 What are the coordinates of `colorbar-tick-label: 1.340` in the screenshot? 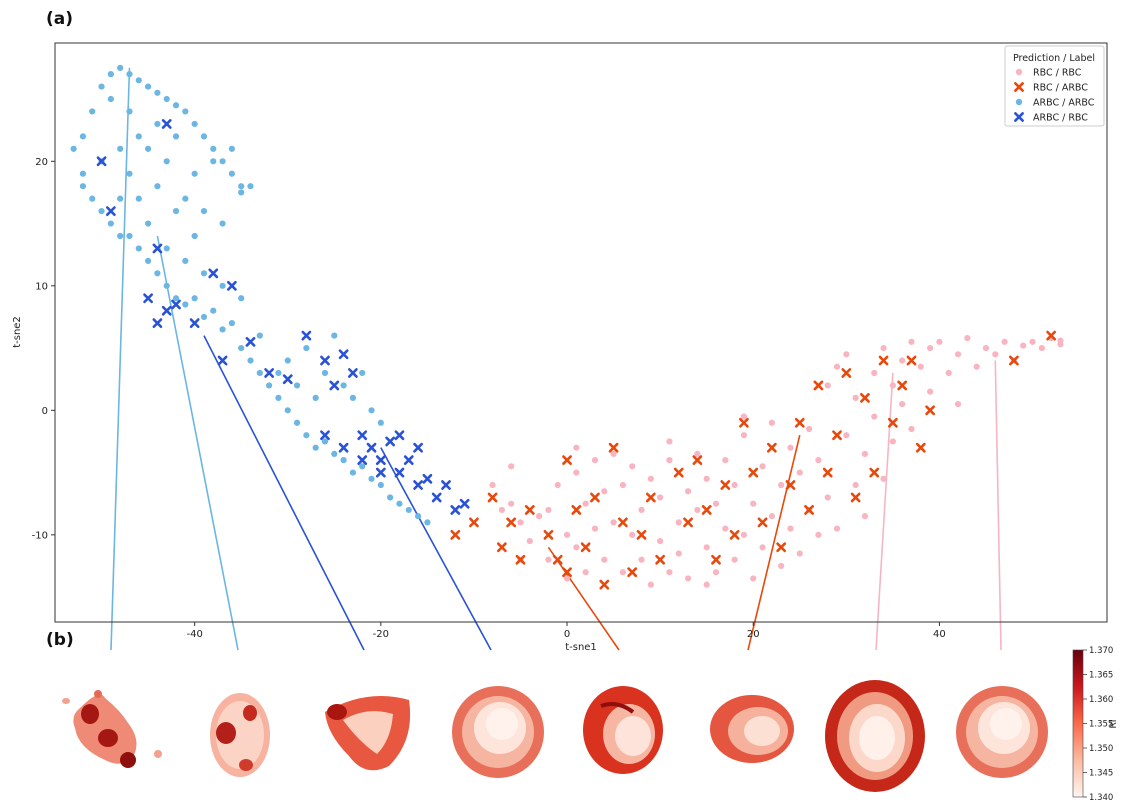 It's located at (1101, 798).